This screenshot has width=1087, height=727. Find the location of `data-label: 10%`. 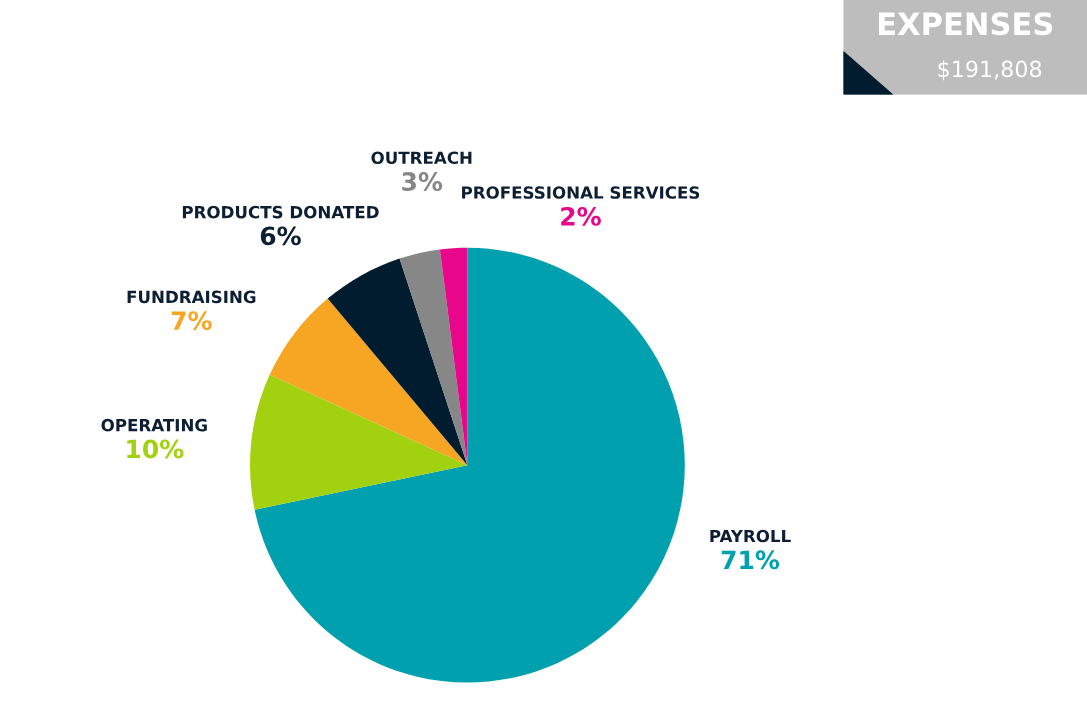

data-label: 10% is located at coordinates (155, 449).